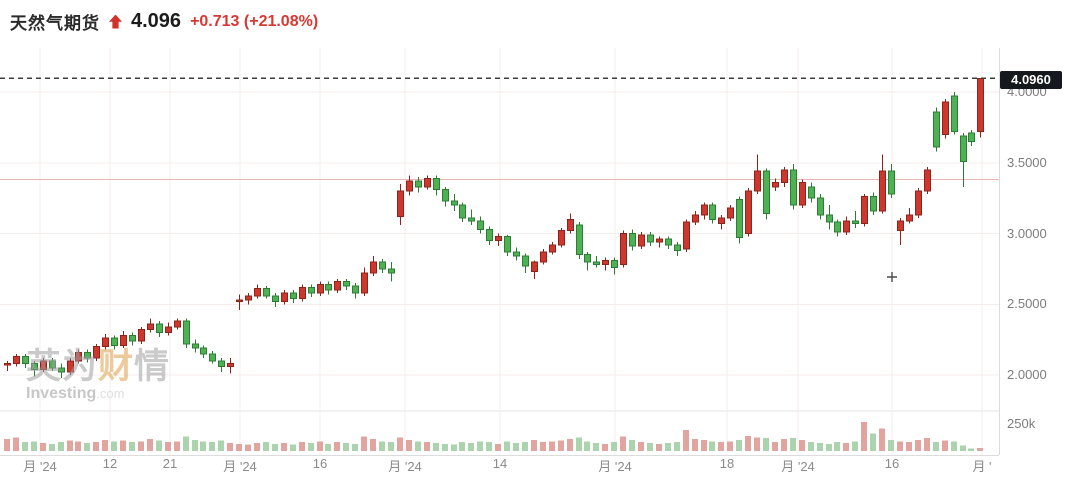  I want to click on price-change: +0.713 (+21.08%), so click(254, 21).